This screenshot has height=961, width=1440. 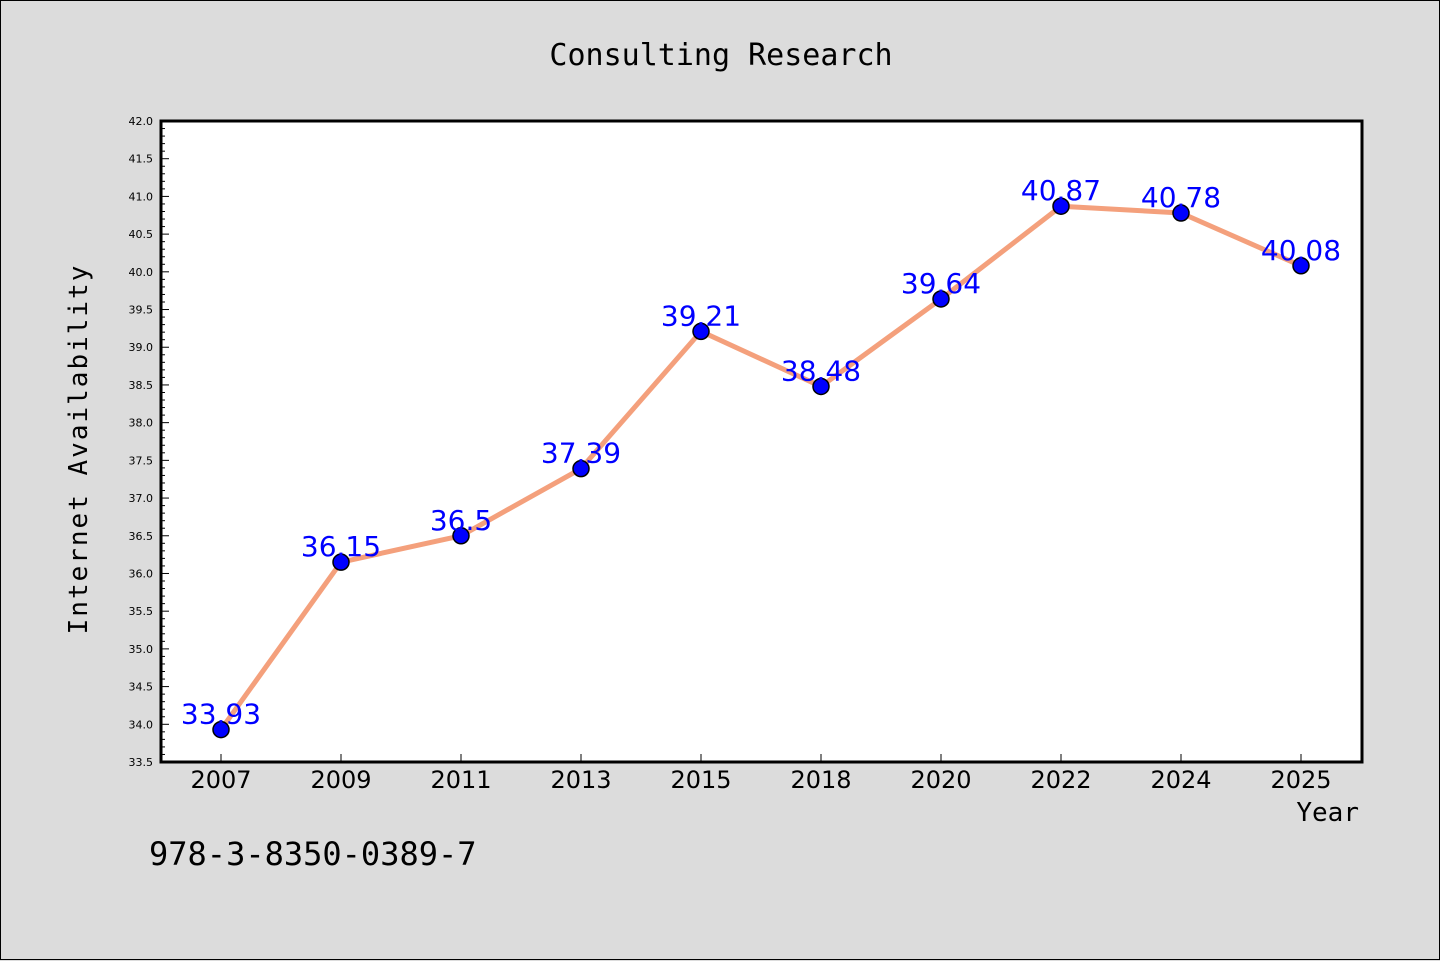 I want to click on data-label: 36.15, so click(x=341, y=546).